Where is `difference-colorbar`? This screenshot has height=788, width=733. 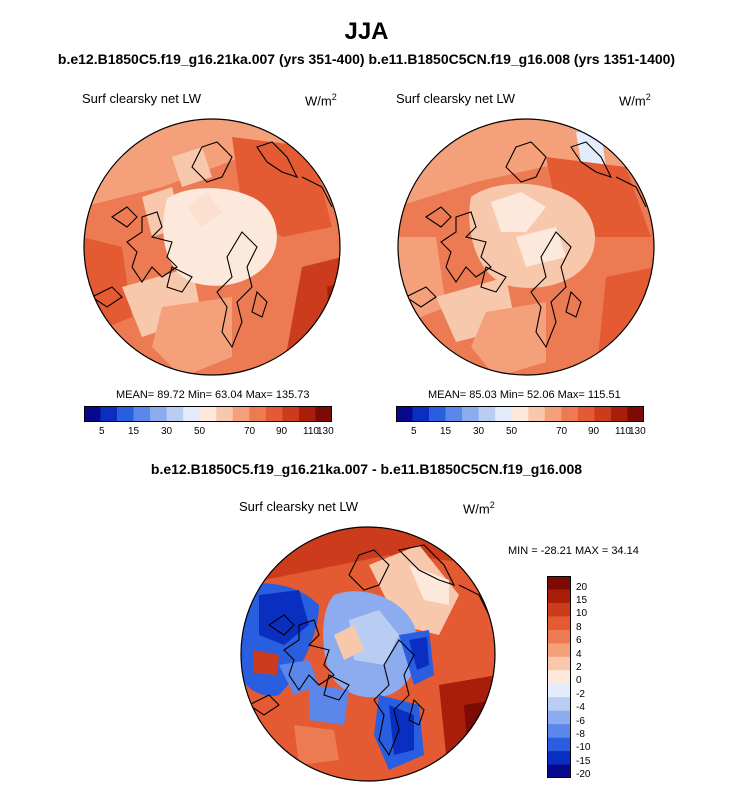 difference-colorbar is located at coordinates (559, 677).